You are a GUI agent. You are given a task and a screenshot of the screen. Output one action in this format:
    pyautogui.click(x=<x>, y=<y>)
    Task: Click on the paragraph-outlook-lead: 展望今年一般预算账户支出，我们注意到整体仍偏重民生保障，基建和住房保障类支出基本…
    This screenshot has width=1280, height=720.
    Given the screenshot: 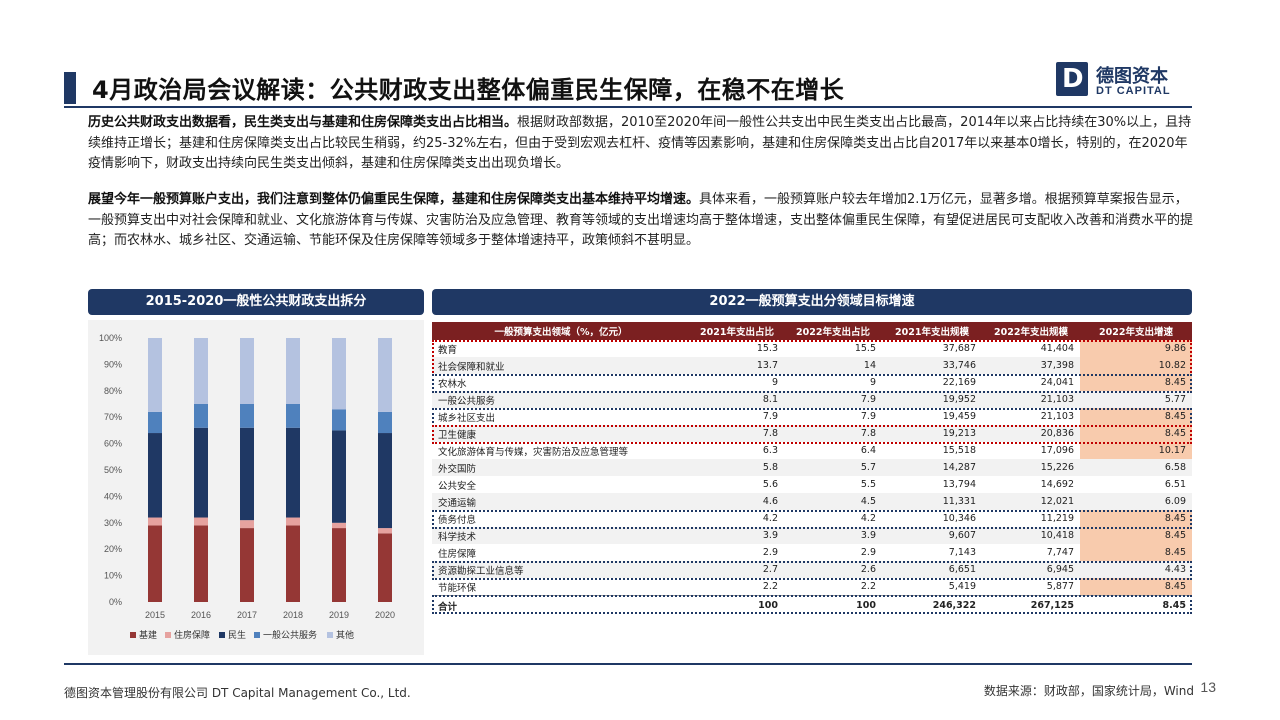 What is the action you would take?
    pyautogui.click(x=394, y=199)
    